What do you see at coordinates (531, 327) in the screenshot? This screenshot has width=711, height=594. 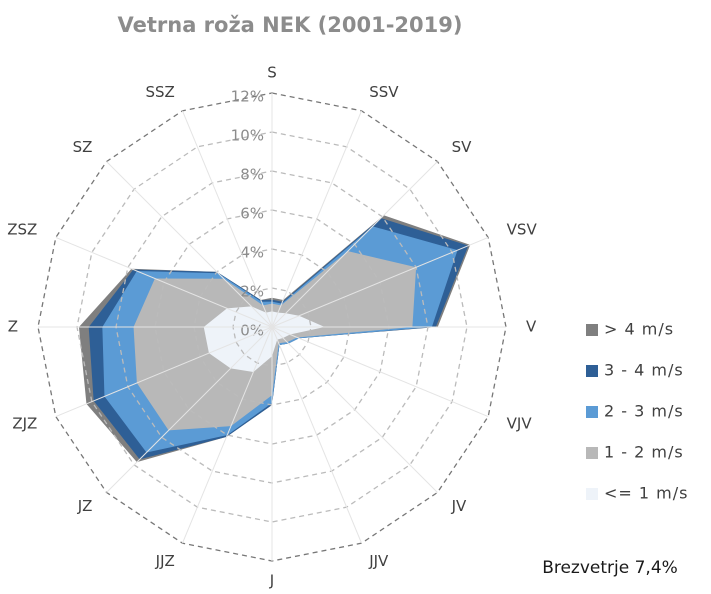 I see `category-label: V` at bounding box center [531, 327].